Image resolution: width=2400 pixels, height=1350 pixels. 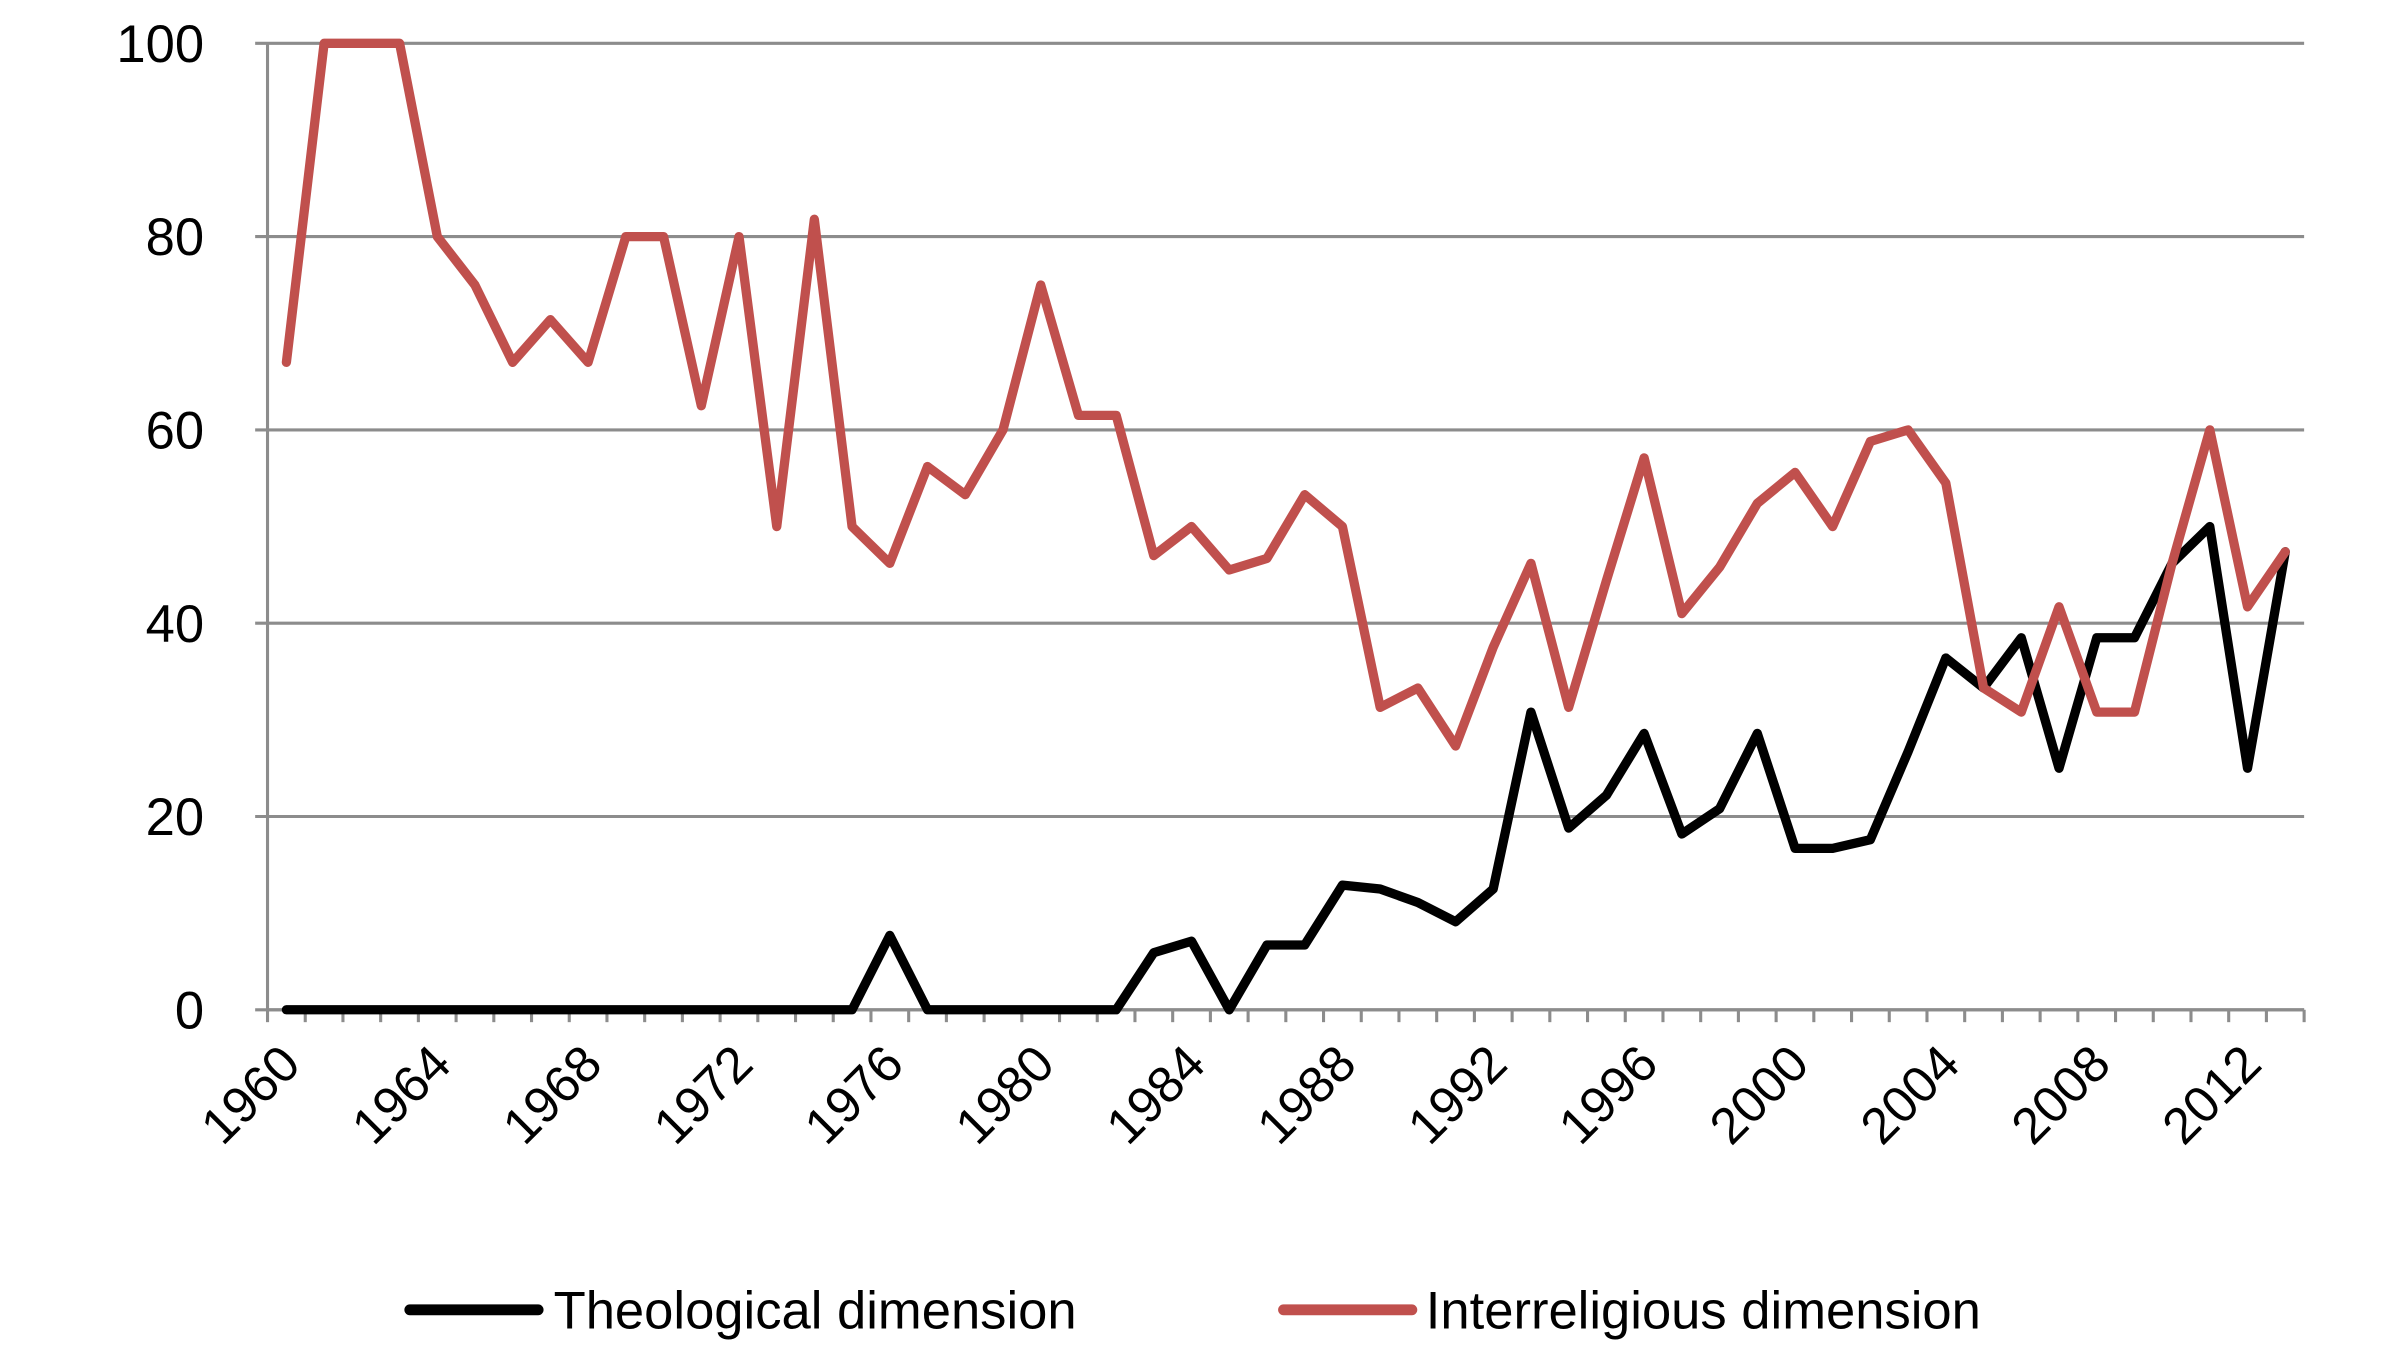 I want to click on y-tick-label: 40, so click(x=175, y=624).